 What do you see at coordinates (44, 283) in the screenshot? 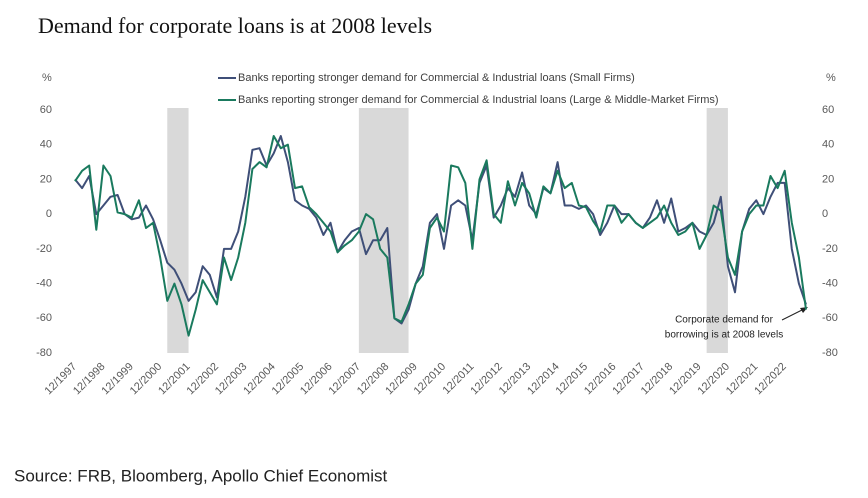
I see `y-tick-label: -40` at bounding box center [44, 283].